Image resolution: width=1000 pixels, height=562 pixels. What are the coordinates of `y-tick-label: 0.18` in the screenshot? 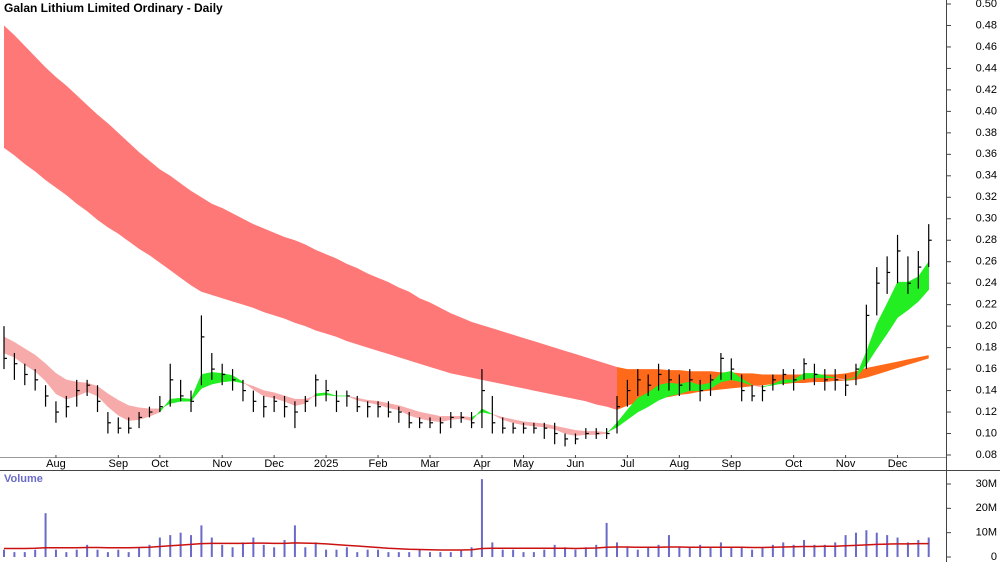 It's located at (986, 348).